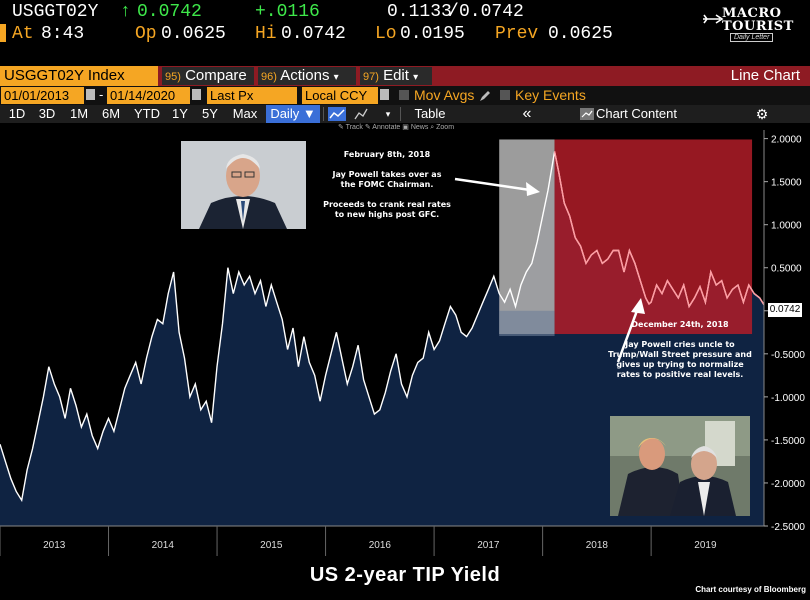 The width and height of the screenshot is (810, 600). What do you see at coordinates (396, 76) in the screenshot?
I see `edit-button: 97) Edit ▾` at bounding box center [396, 76].